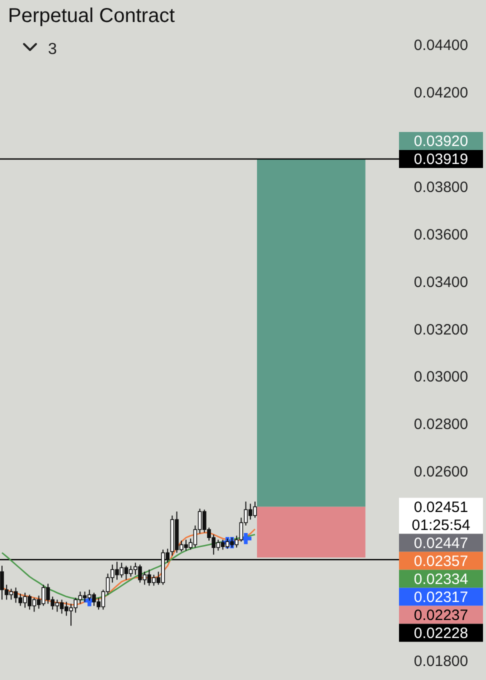 This screenshot has width=486, height=680. Describe the element at coordinates (441, 525) in the screenshot. I see `text: 01:25:54` at that location.